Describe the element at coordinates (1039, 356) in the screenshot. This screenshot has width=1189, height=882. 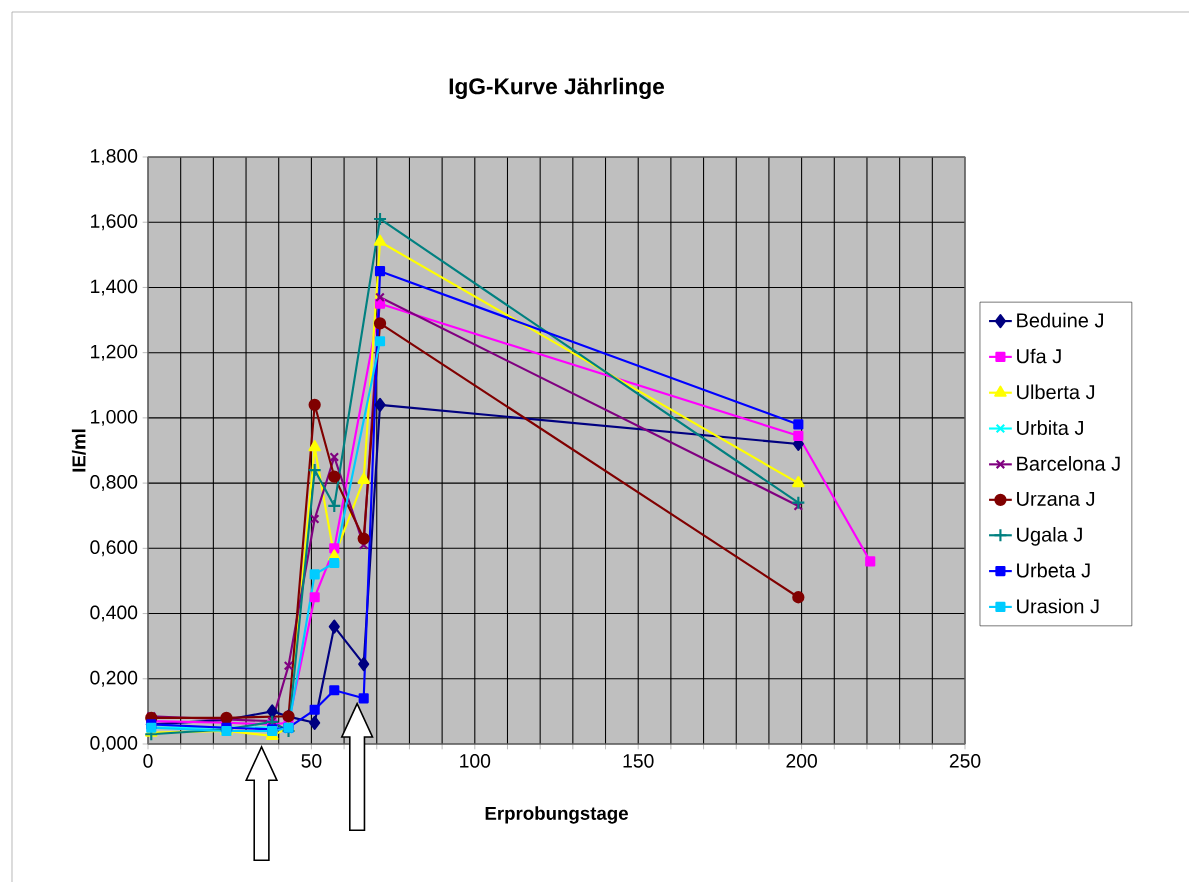
I see `legend-label: Ufa J` at that location.